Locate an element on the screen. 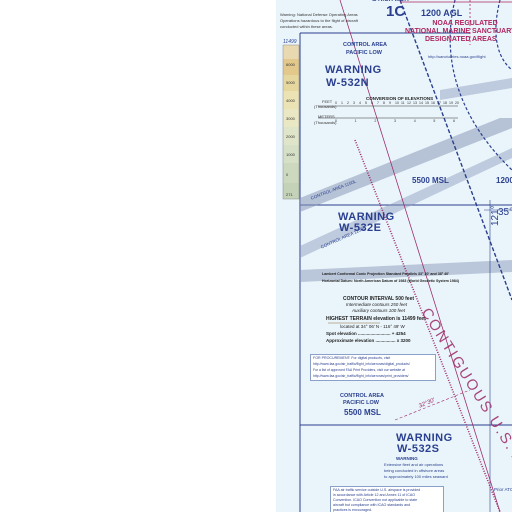 Image resolution: width=512 pixels, height=512 pixels. terrain-legend-bar is located at coordinates (291, 122).